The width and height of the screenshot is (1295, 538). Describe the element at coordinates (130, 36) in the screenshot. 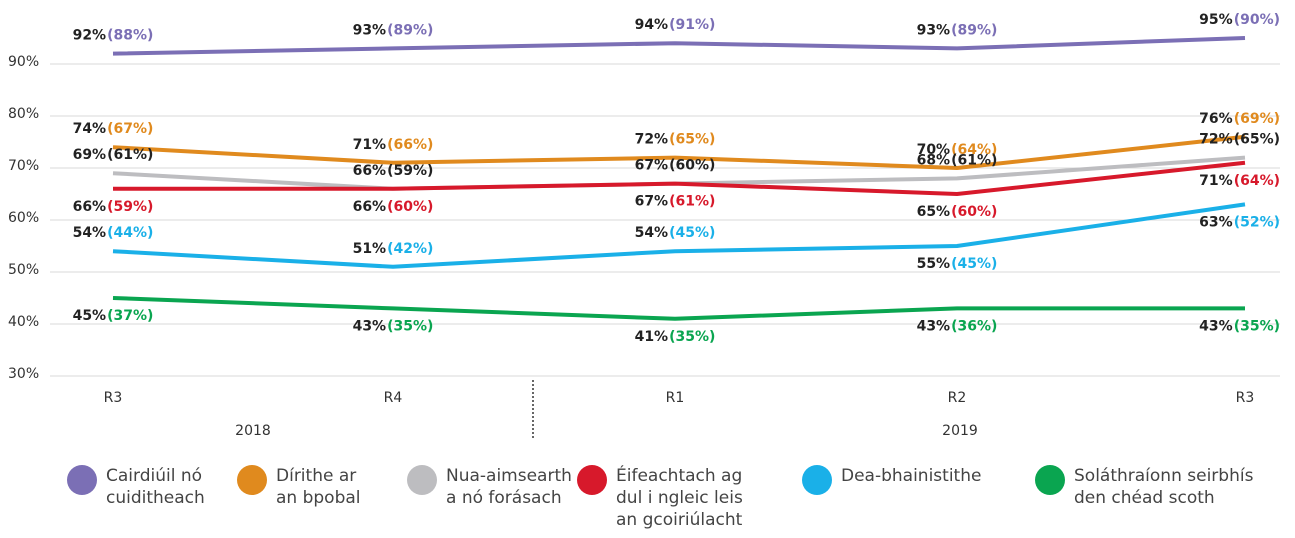

I see `value-label-prior: (88%)` at that location.